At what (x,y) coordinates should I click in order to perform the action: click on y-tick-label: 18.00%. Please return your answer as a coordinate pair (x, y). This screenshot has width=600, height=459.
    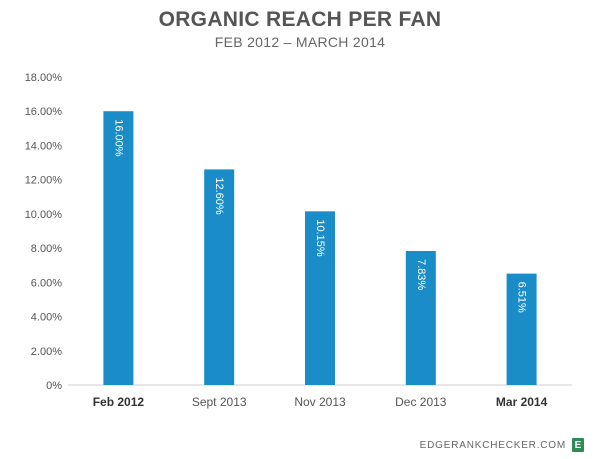
    Looking at the image, I should click on (44, 78).